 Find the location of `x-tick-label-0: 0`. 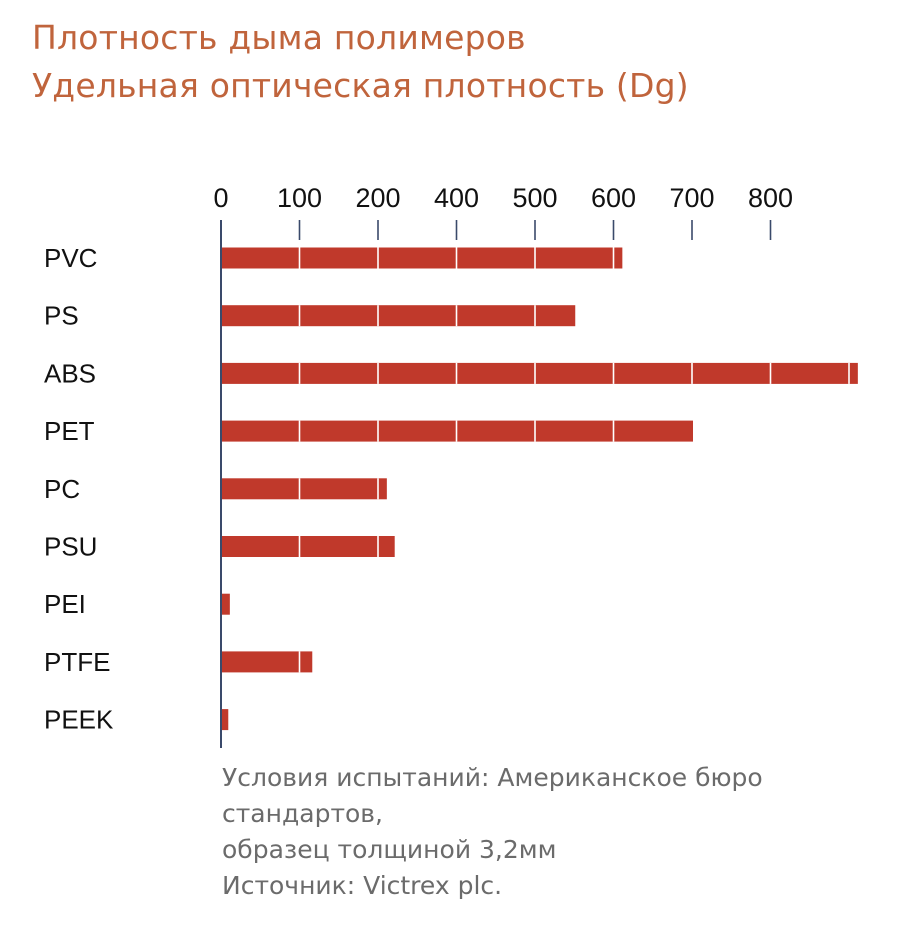

x-tick-label-0: 0 is located at coordinates (220, 198).